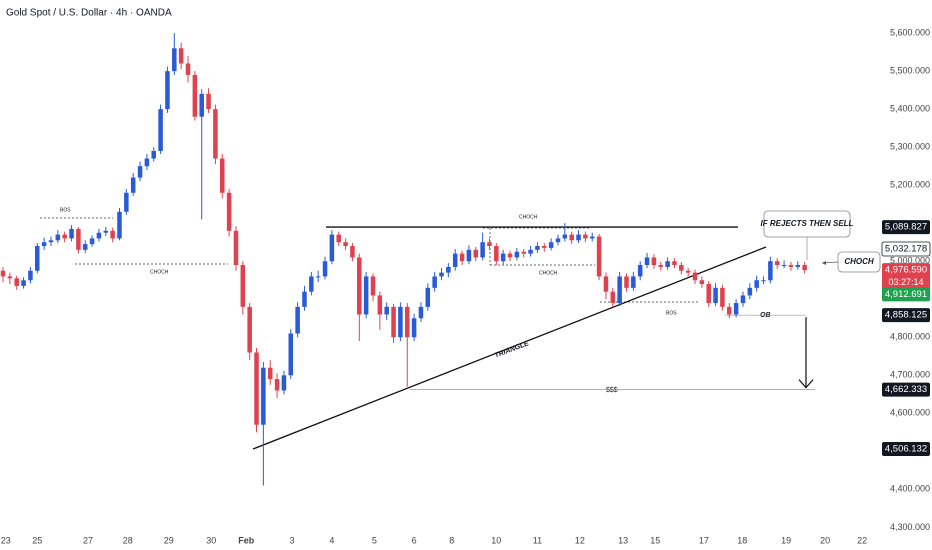 This screenshot has width=932, height=550. Describe the element at coordinates (910, 261) in the screenshot. I see `y-tick-label: 5,000.000` at that location.